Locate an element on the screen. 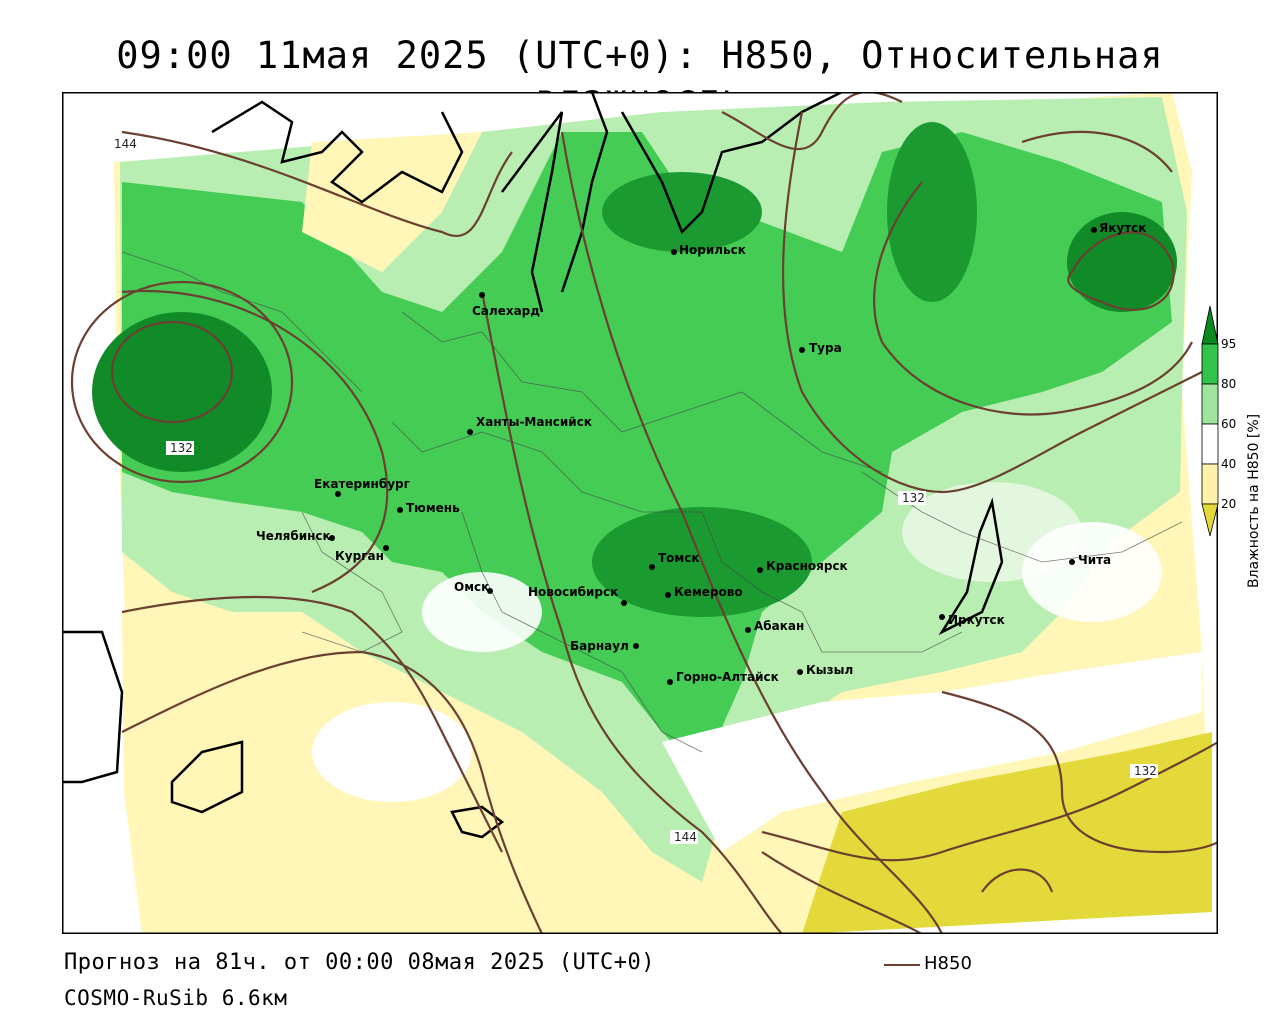  colorbar: 95 80 60 40 20 is located at coordinates (1218, 421).